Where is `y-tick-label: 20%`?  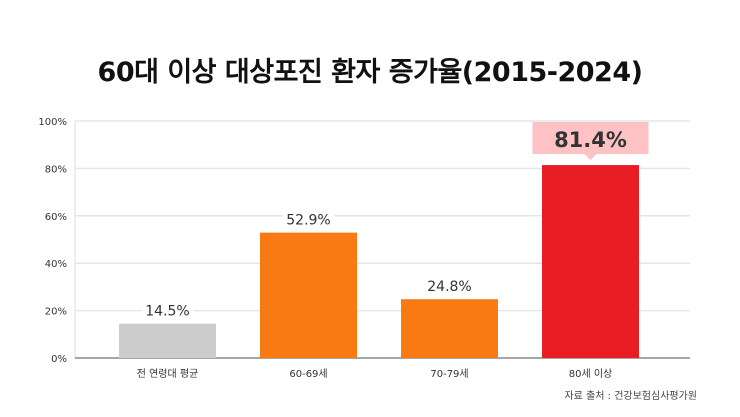 y-tick-label: 20% is located at coordinates (56, 312).